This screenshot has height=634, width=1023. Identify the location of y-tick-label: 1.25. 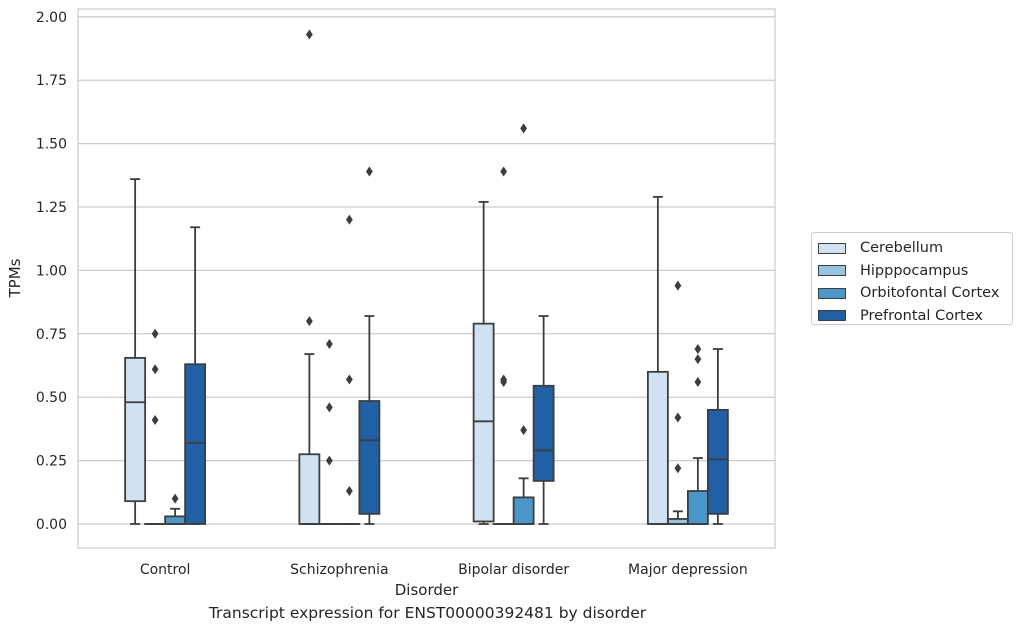
(51, 208).